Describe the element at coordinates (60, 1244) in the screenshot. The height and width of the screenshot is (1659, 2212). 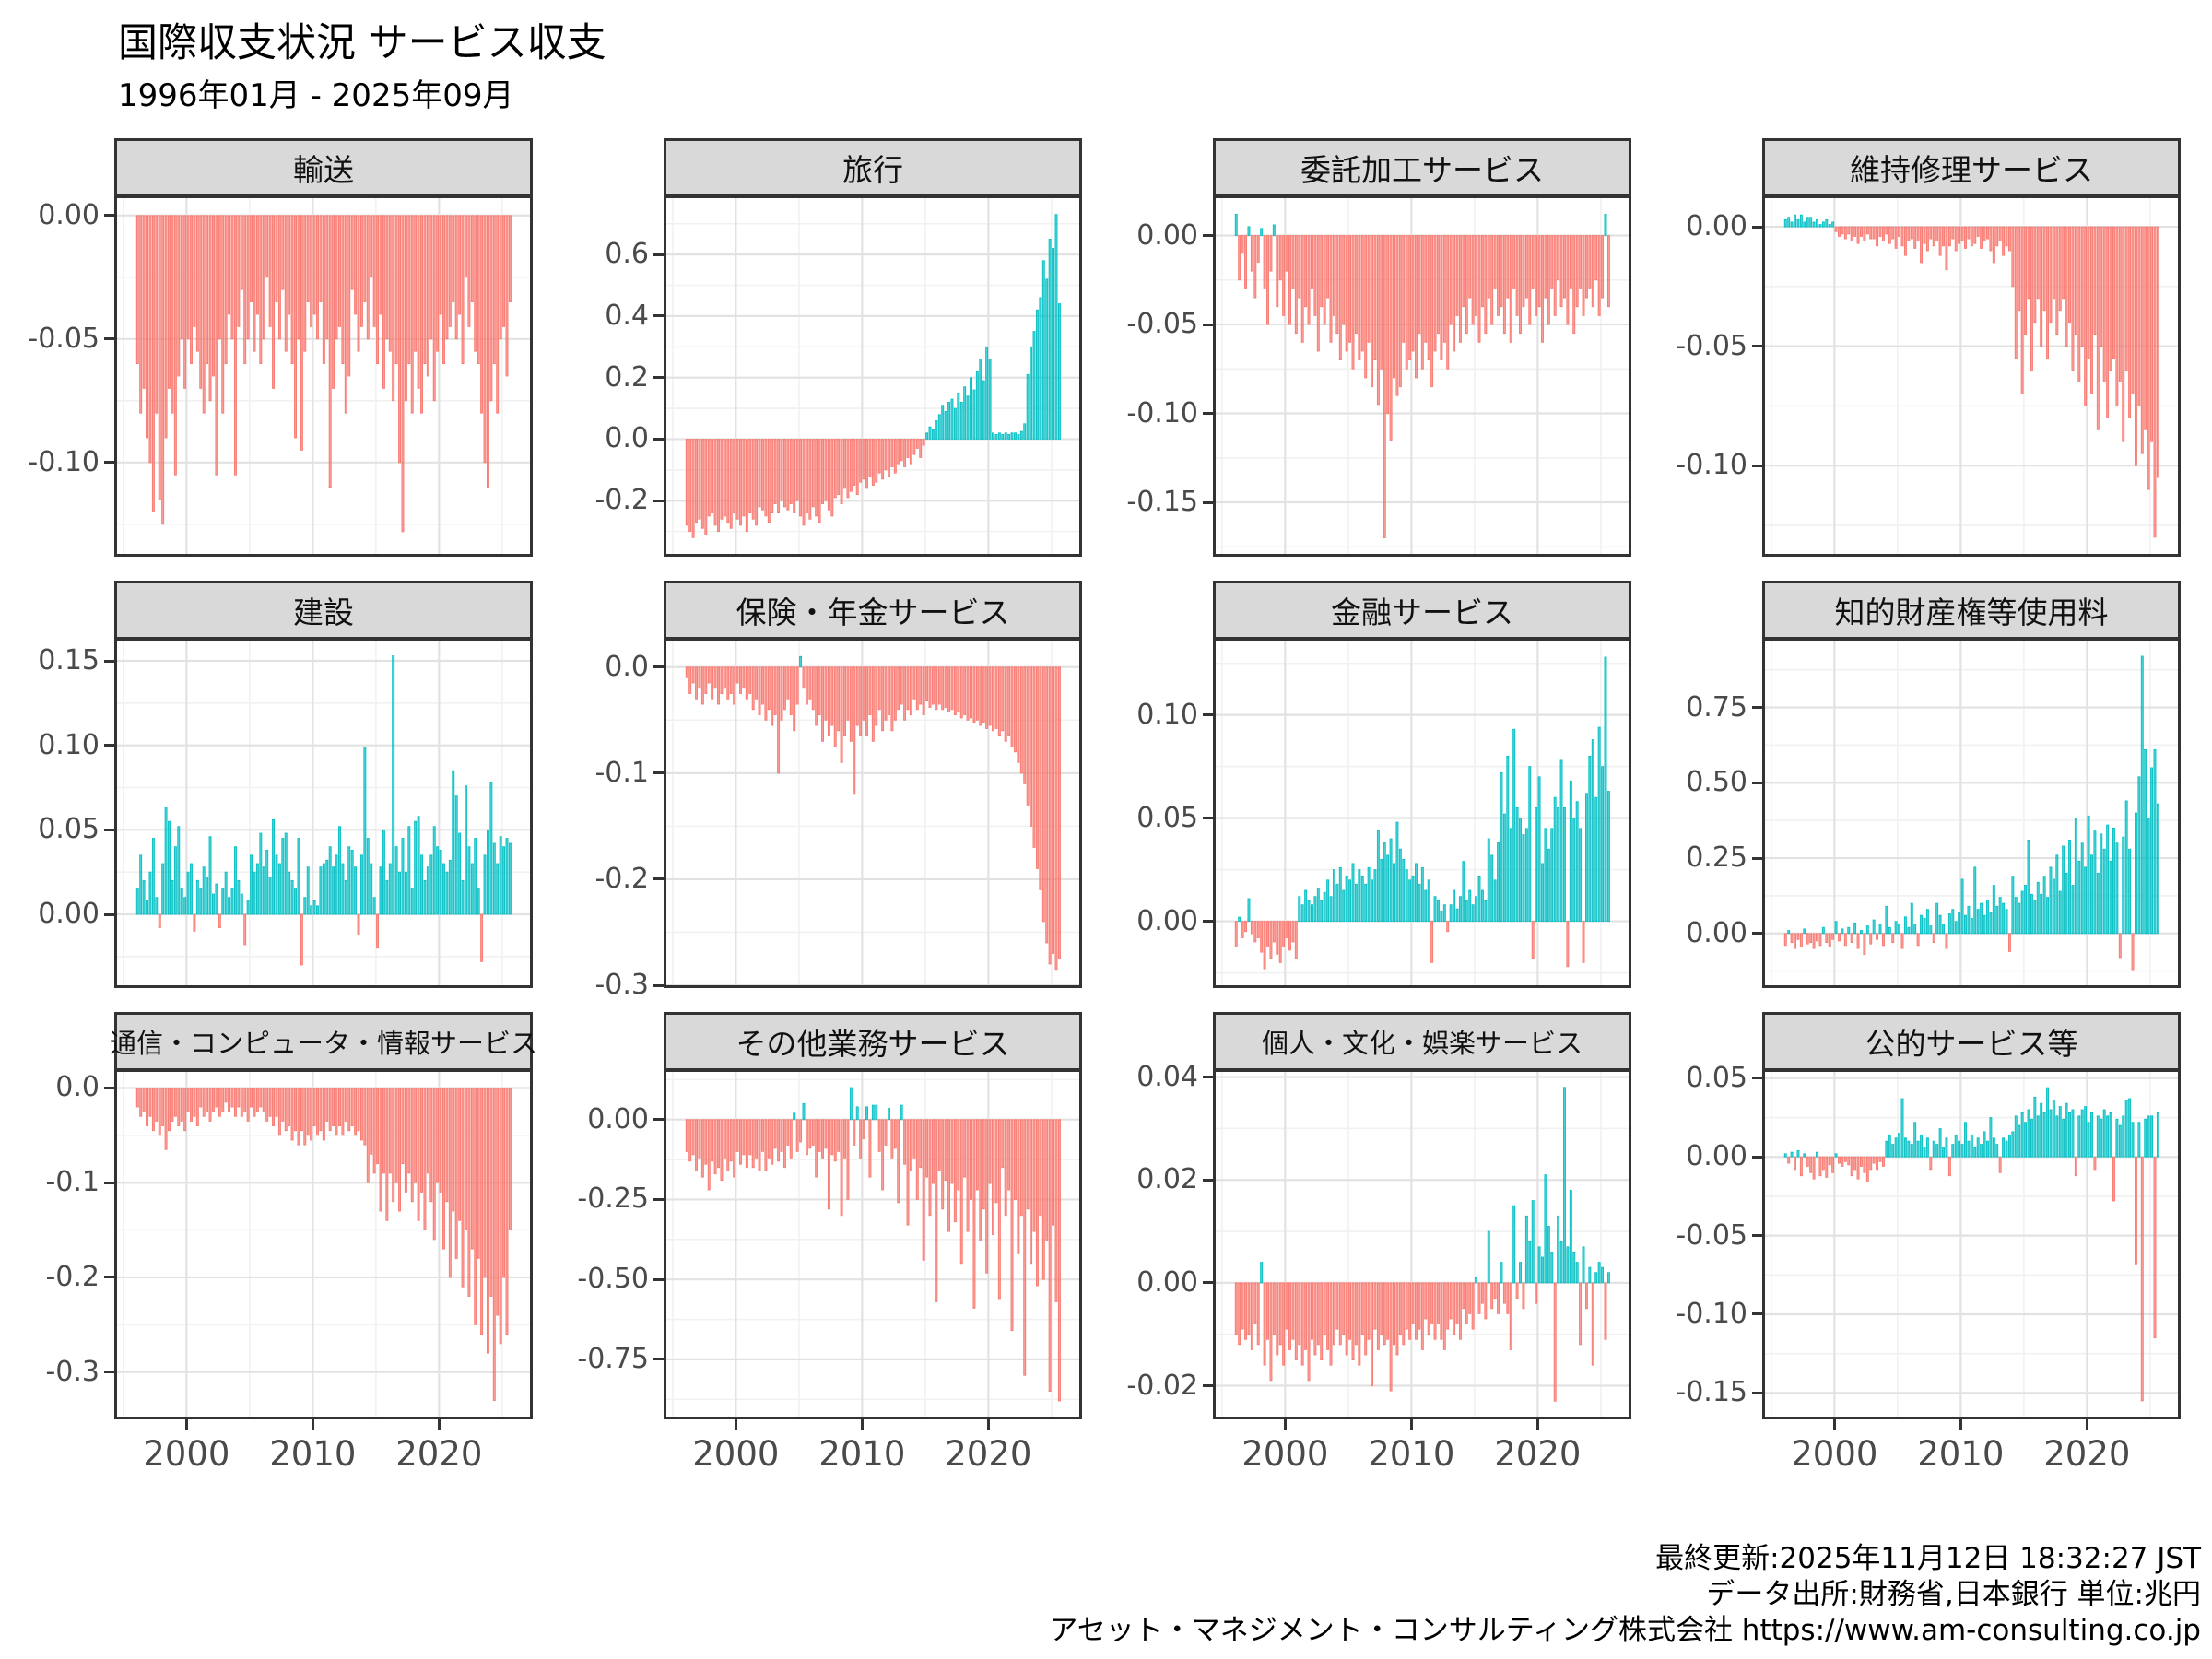
I see `y-axis: 0.0 -0.1 -0.2 -0.3` at that location.